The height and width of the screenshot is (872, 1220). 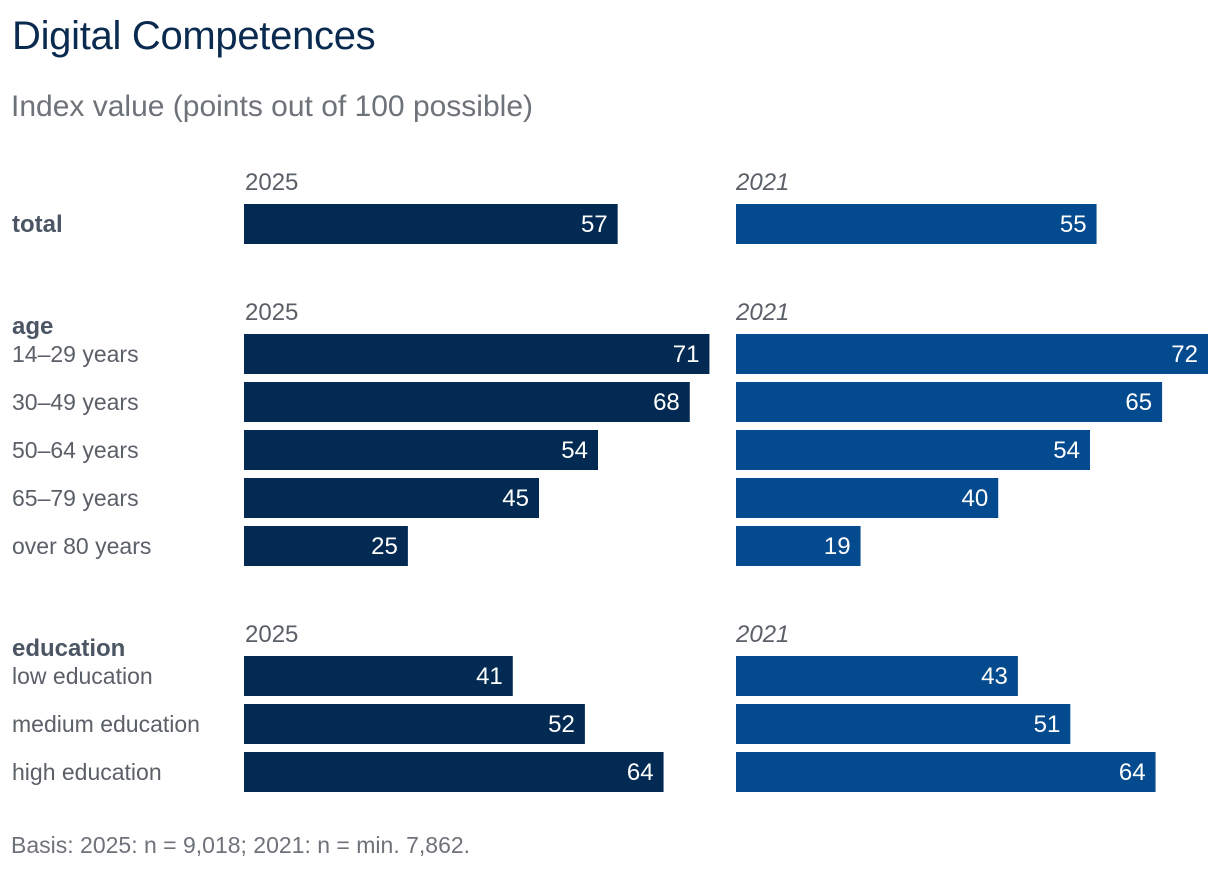 I want to click on data-label-2025: 68, so click(x=666, y=402).